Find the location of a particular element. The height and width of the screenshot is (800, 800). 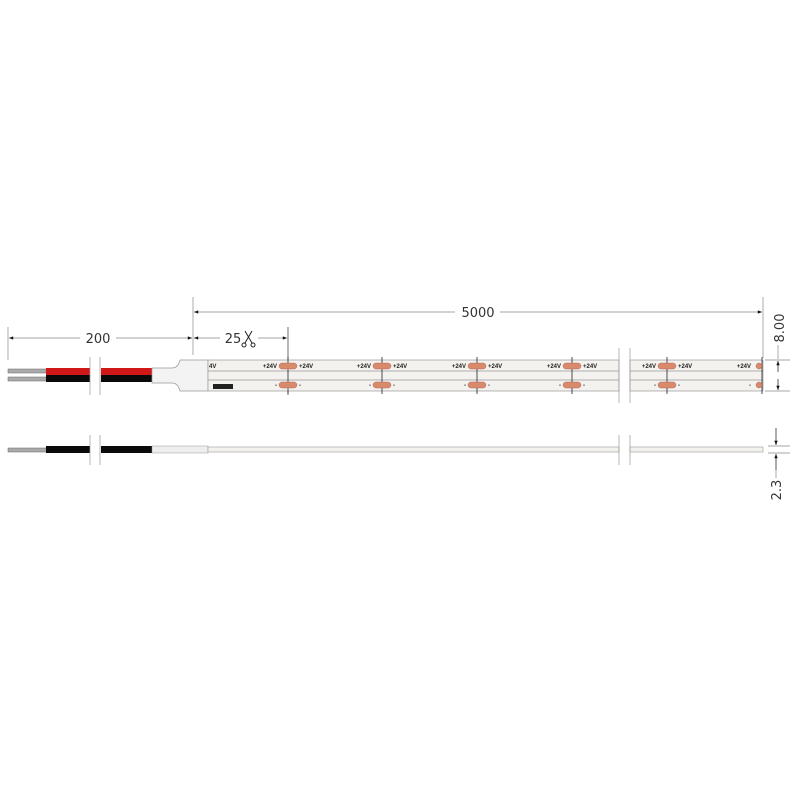

dimension-lead: 200 is located at coordinates (99, 343).